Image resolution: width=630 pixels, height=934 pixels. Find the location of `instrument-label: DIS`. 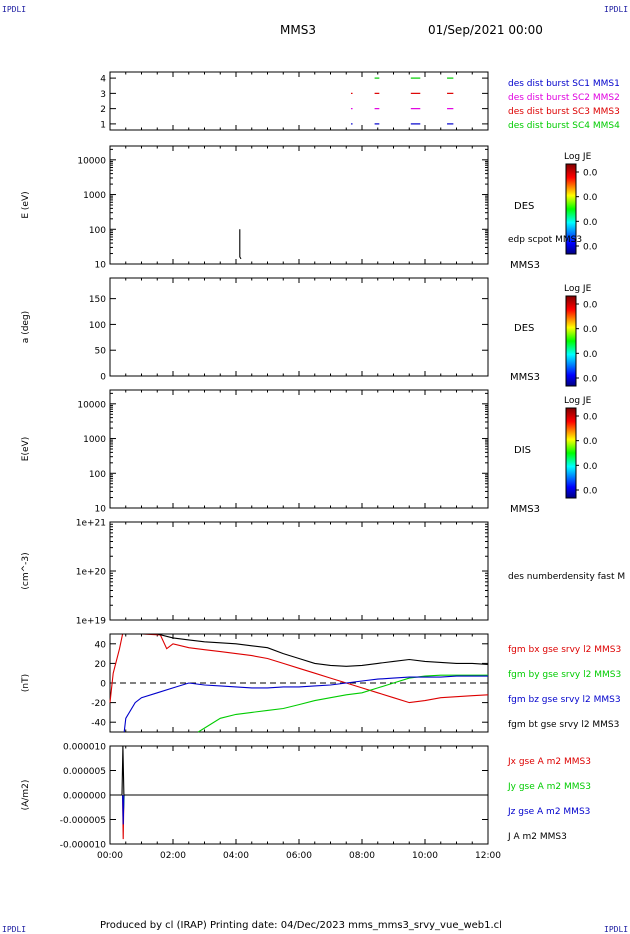

instrument-label: DIS is located at coordinates (522, 450).